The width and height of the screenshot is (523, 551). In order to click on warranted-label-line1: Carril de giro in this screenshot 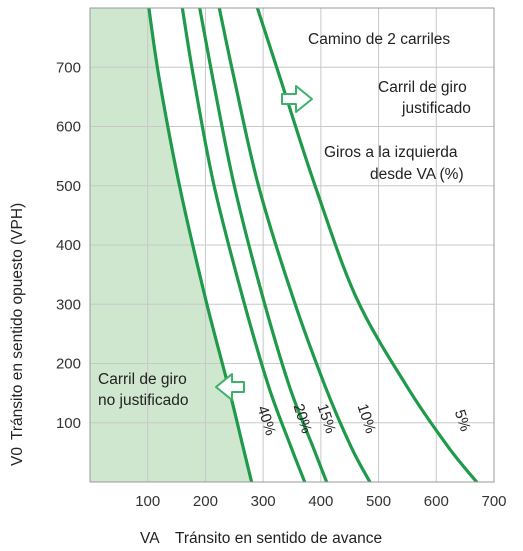, I will do `click(422, 87)`.